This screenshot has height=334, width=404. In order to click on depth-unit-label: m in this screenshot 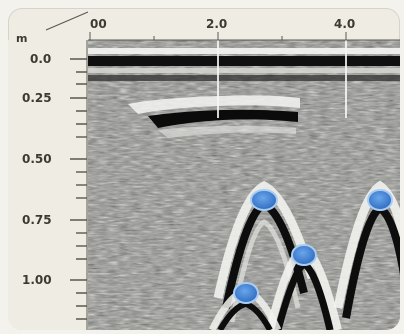, I will do `click(21, 38)`.